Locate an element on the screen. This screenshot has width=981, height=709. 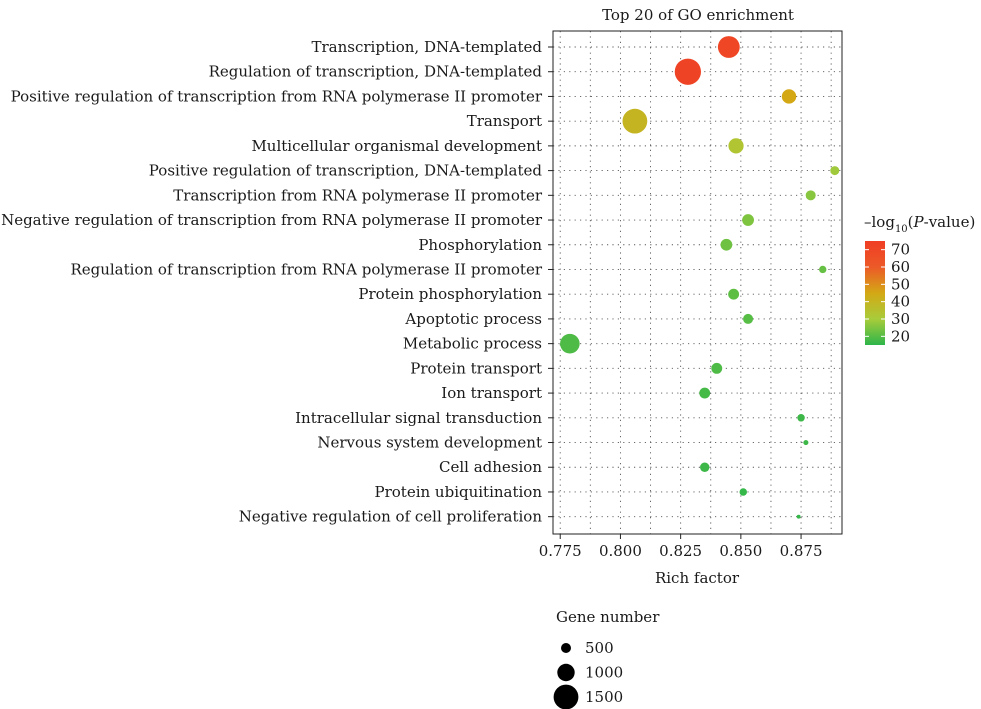
term-label: Multicellular organismal development is located at coordinates (396, 146).